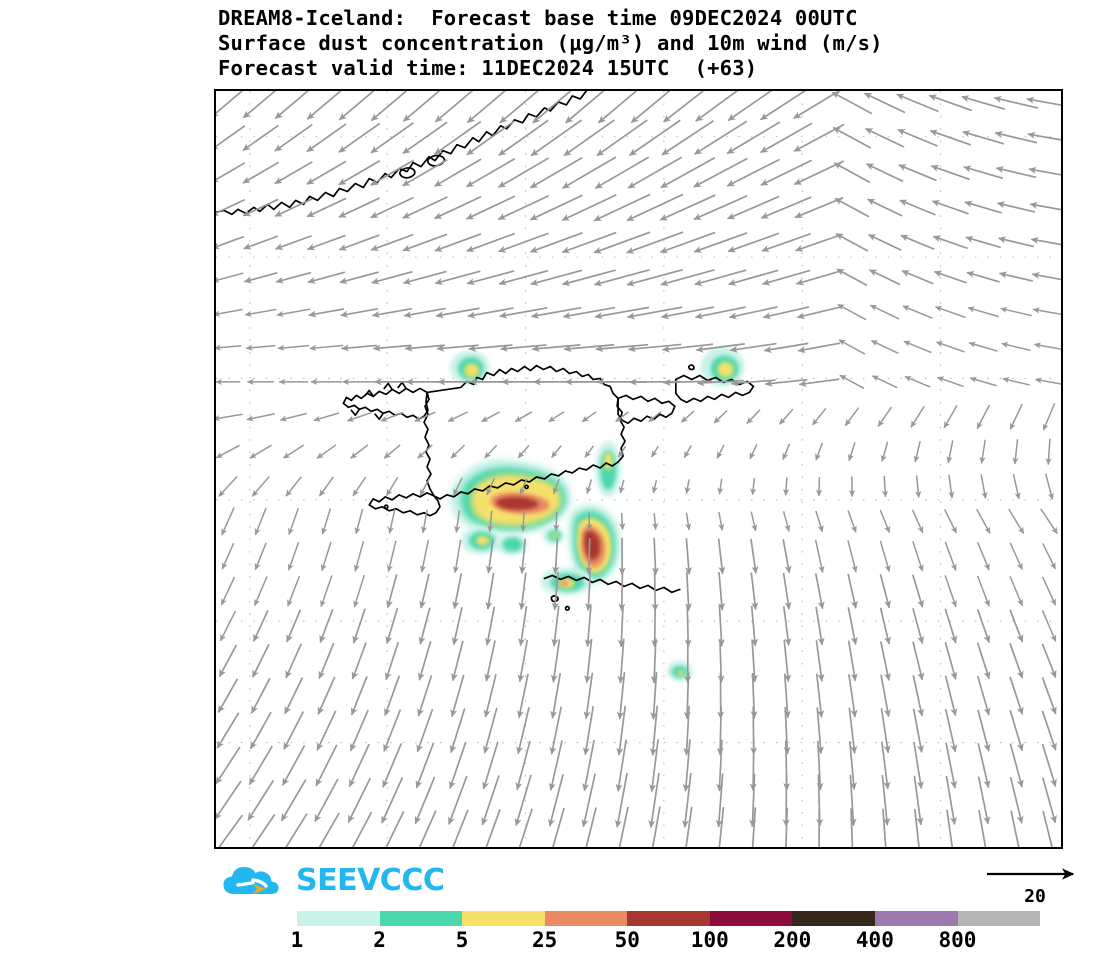 This screenshot has height=954, width=1107. I want to click on coastline-westfjords-fjord4, so click(355, 412).